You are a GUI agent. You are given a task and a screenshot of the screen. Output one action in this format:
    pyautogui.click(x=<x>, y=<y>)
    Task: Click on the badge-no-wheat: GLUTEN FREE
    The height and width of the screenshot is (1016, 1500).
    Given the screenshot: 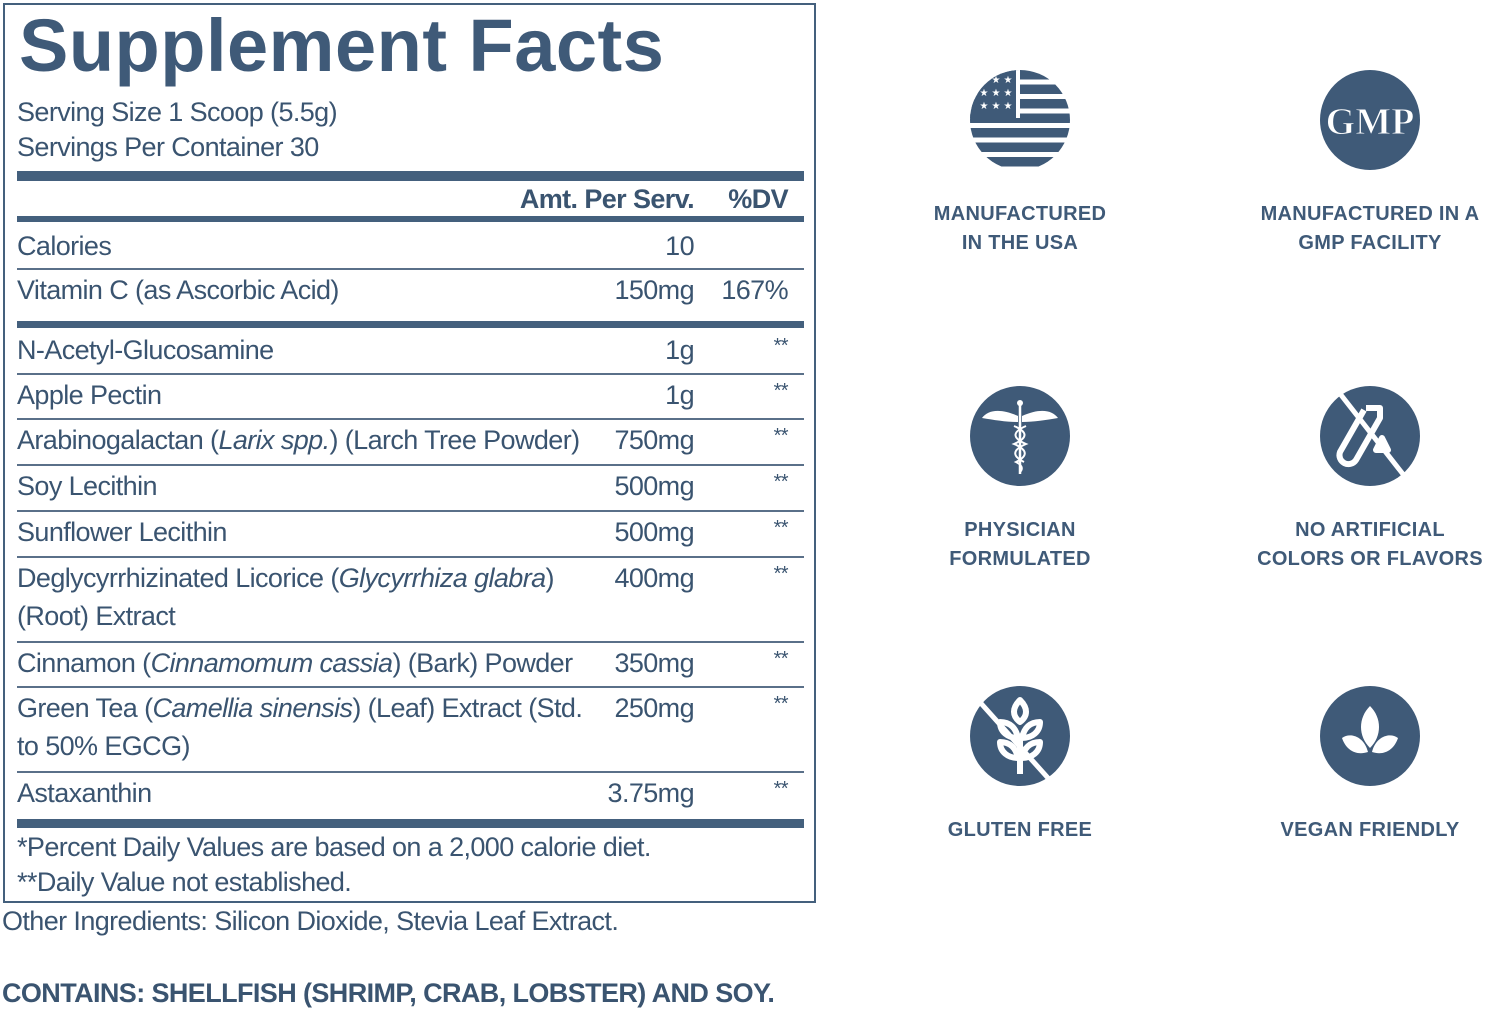 What is the action you would take?
    pyautogui.click(x=1020, y=765)
    